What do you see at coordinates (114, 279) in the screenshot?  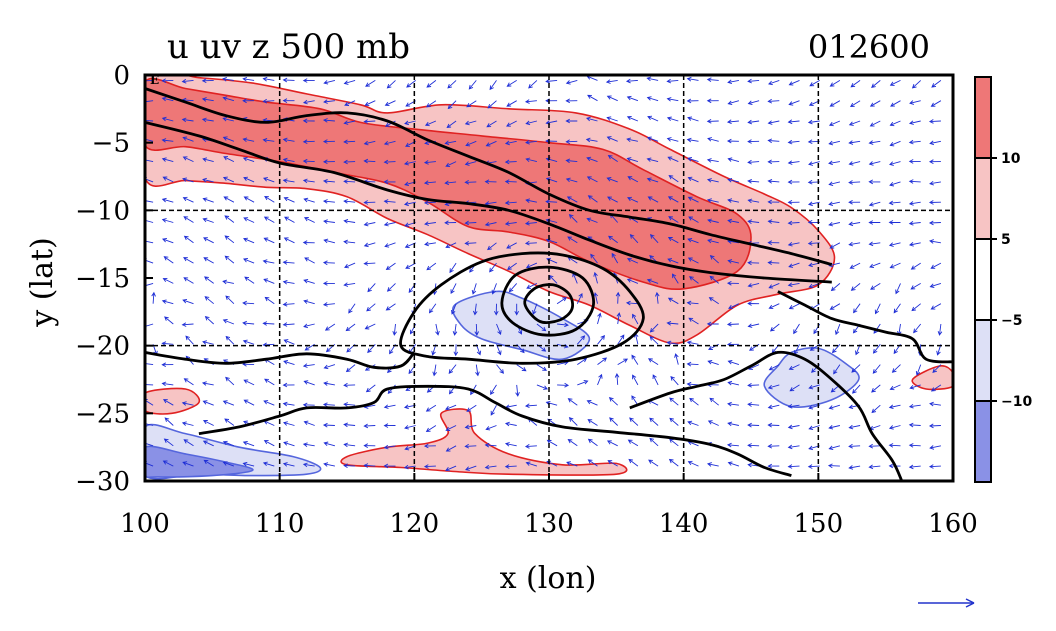 I see `y-axis: 0 −5 −10 −15 −20 −25 −30` at bounding box center [114, 279].